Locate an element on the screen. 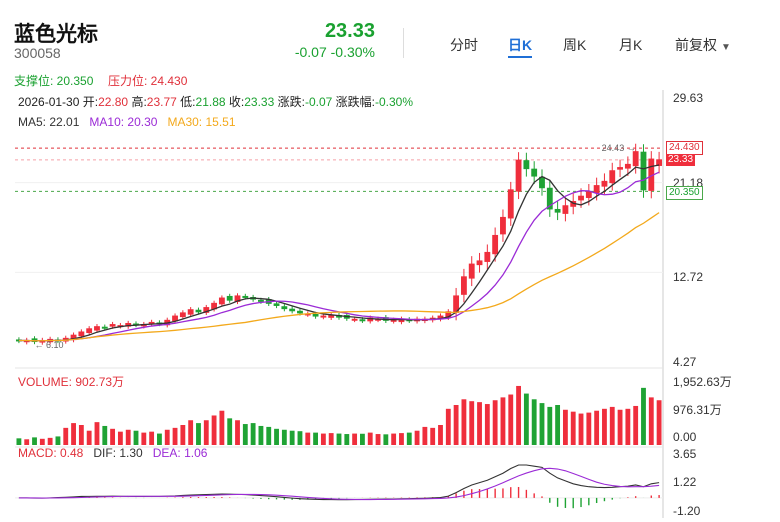 This screenshot has width=780, height=522. volume-axis-top: 1,952.63万 is located at coordinates (702, 382).